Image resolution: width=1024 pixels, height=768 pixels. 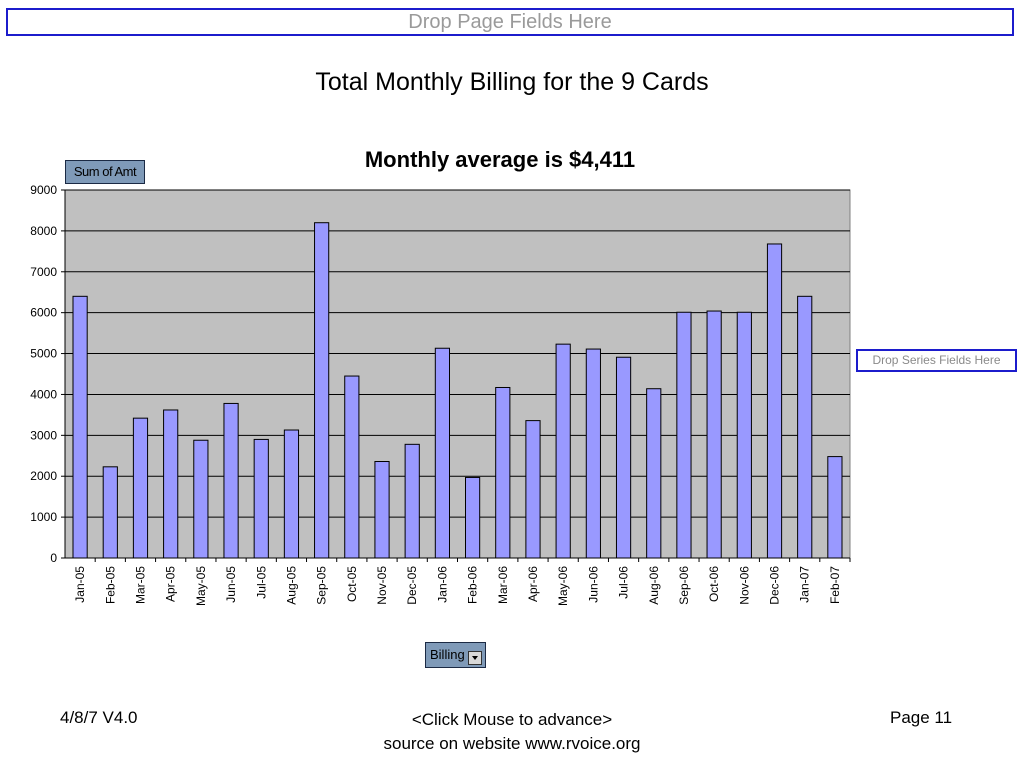 What do you see at coordinates (512, 743) in the screenshot?
I see `source-note: source on website www.rvoice.org` at bounding box center [512, 743].